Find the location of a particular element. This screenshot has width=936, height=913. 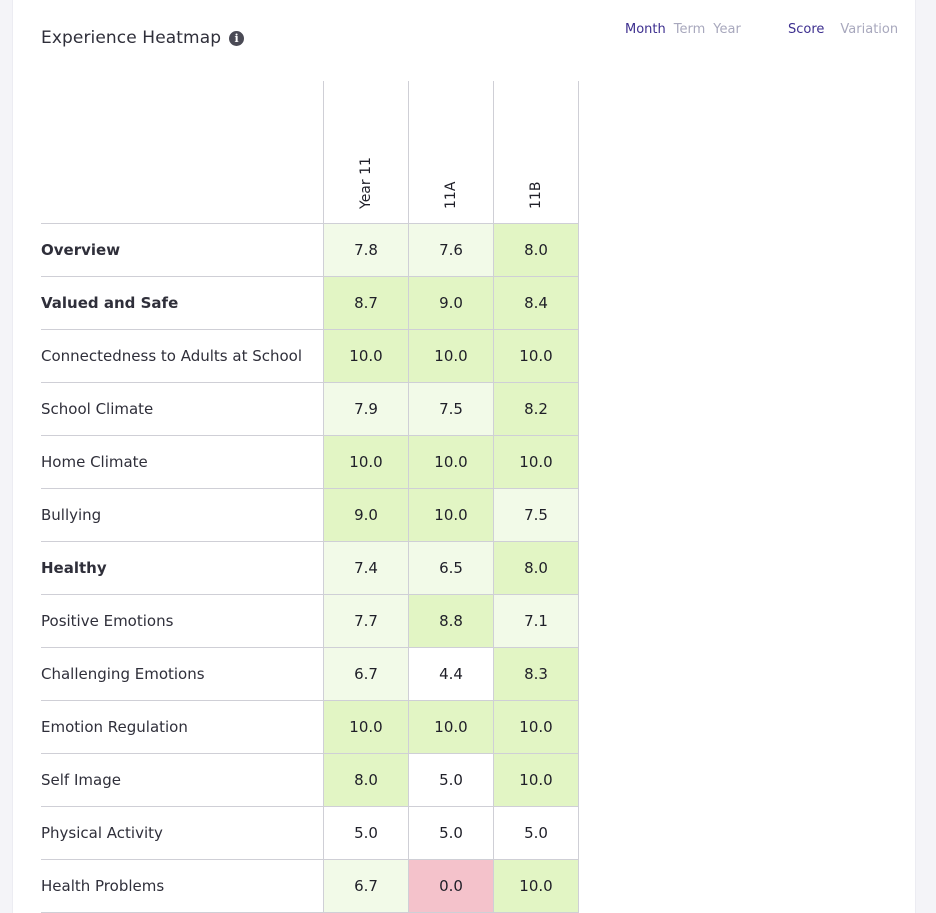

row-label: Emotion Regulation is located at coordinates (182, 727).